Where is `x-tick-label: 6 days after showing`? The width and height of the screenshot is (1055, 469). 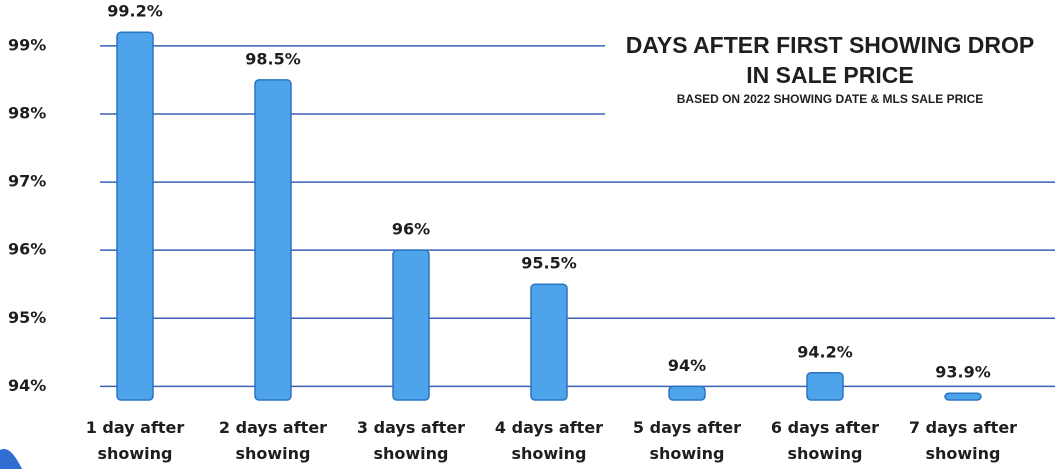 x-tick-label: 6 days after showing is located at coordinates (825, 440).